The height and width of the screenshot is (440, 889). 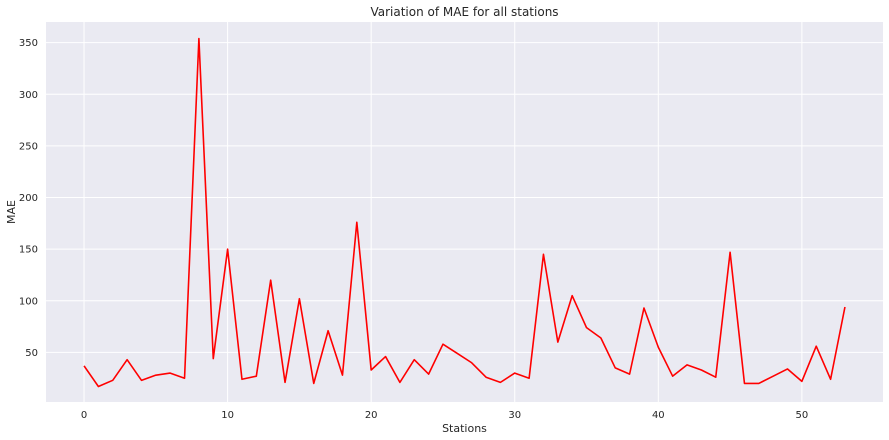 I want to click on y-tick-label: 100, so click(x=28, y=301).